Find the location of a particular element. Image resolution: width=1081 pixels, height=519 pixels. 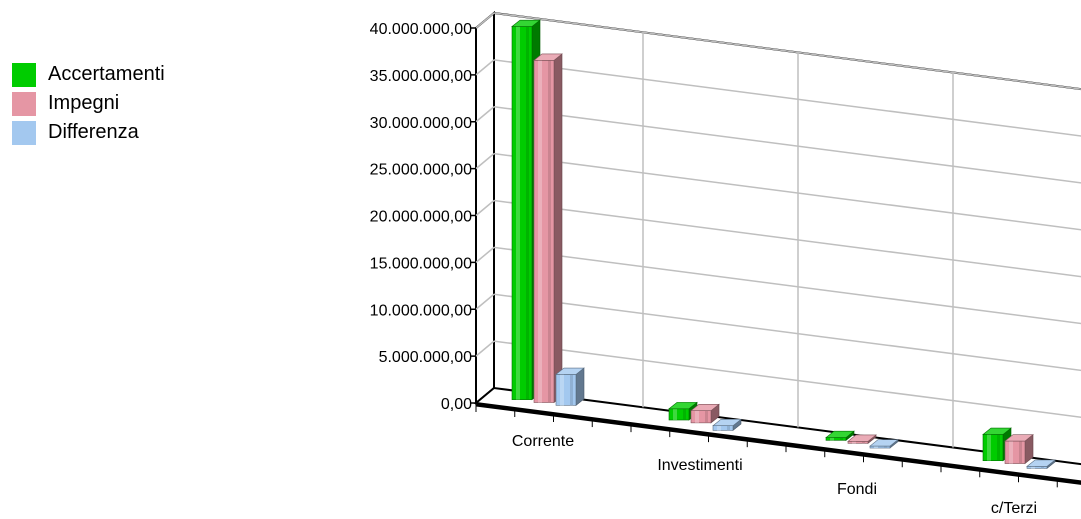

bar-differenza-fondi is located at coordinates (884, 444).